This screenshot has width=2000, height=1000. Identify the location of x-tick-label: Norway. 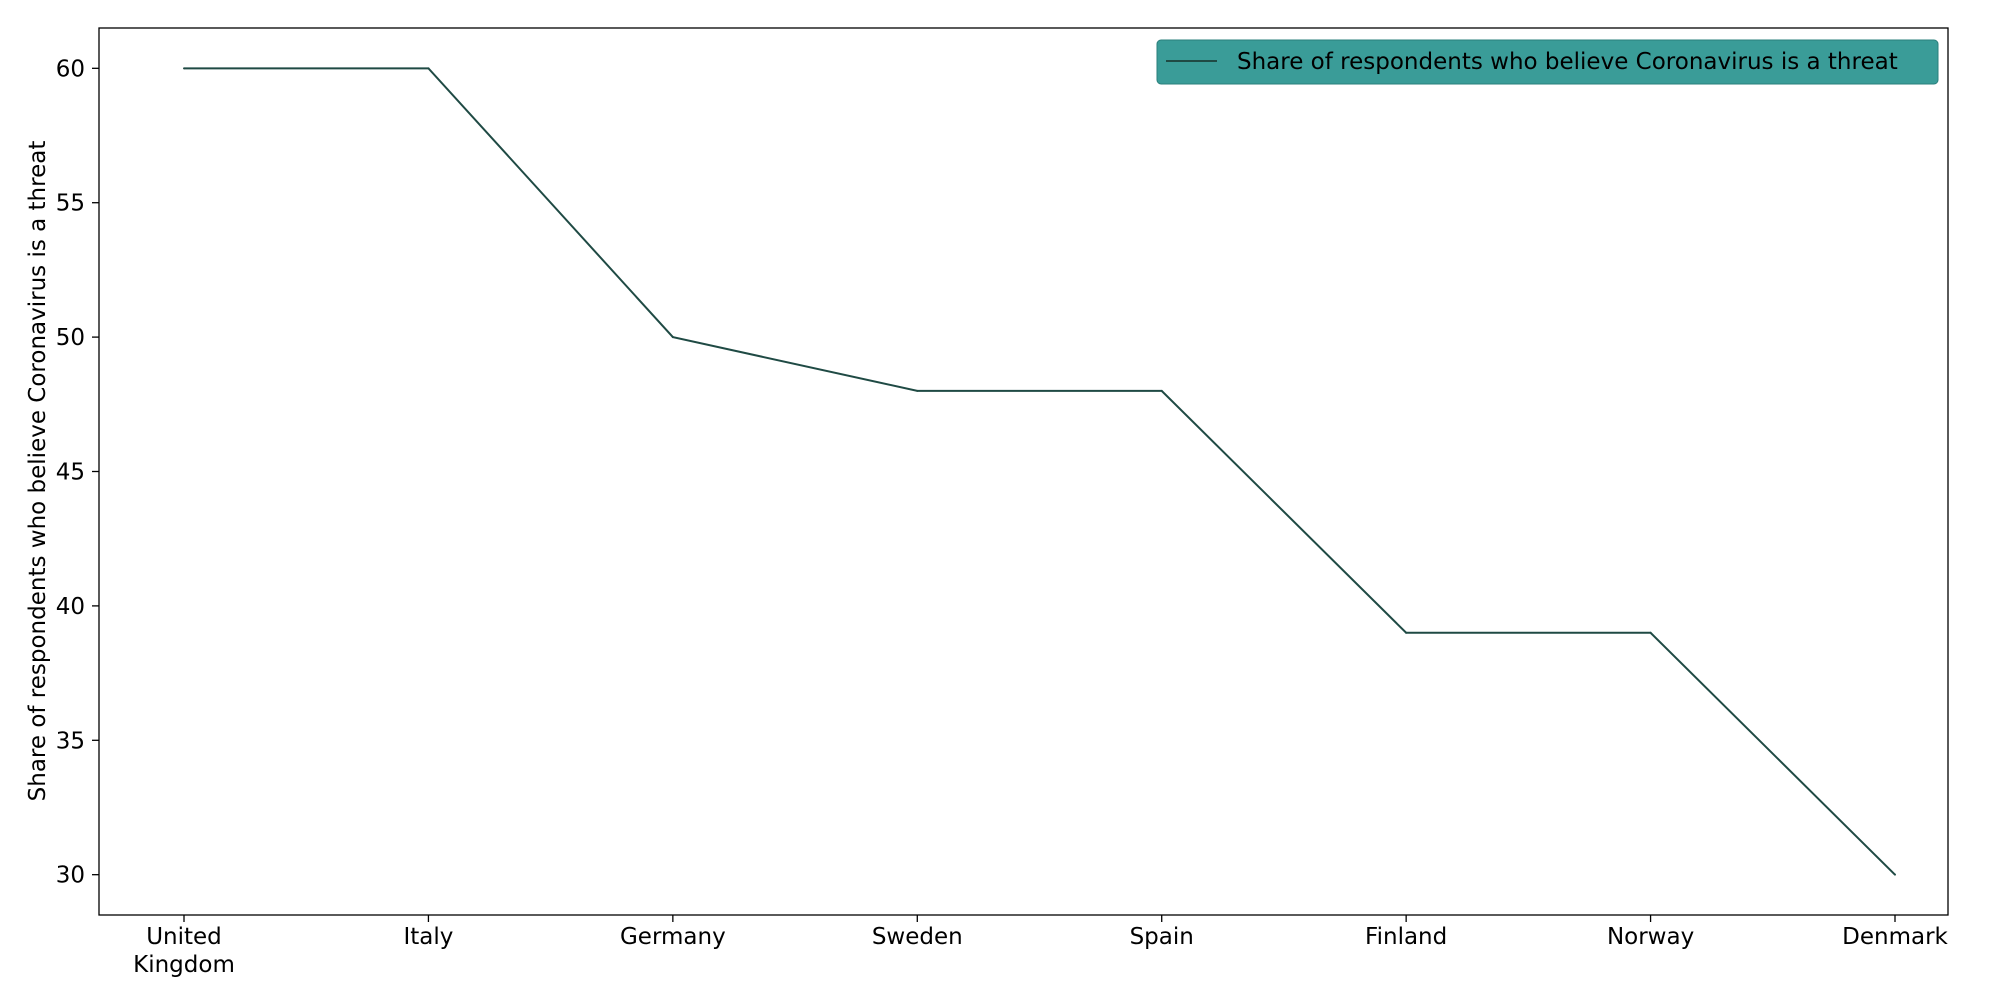
(1650, 937).